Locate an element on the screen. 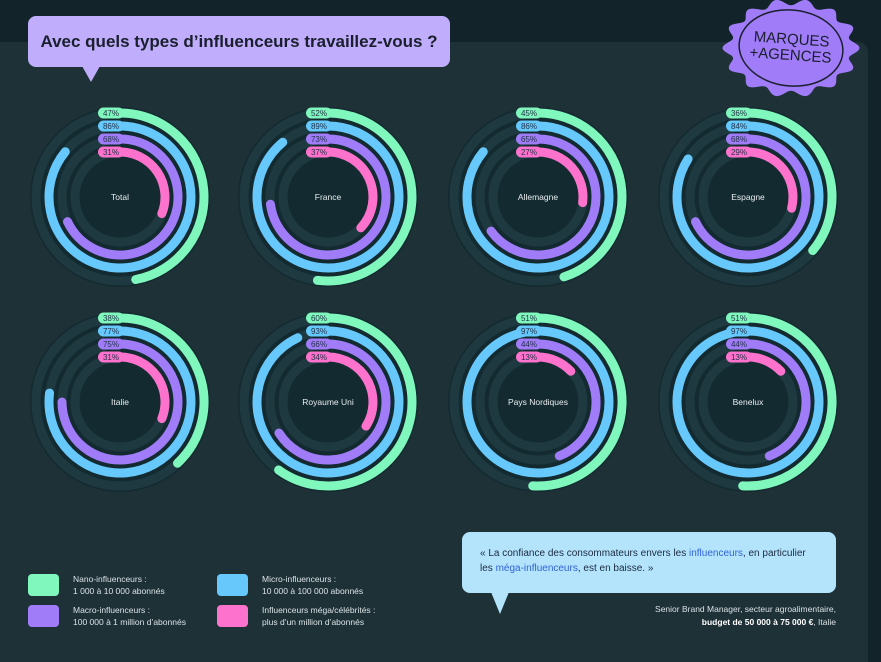 This screenshot has width=881, height=662. value-label-macro: 65% is located at coordinates (529, 139).